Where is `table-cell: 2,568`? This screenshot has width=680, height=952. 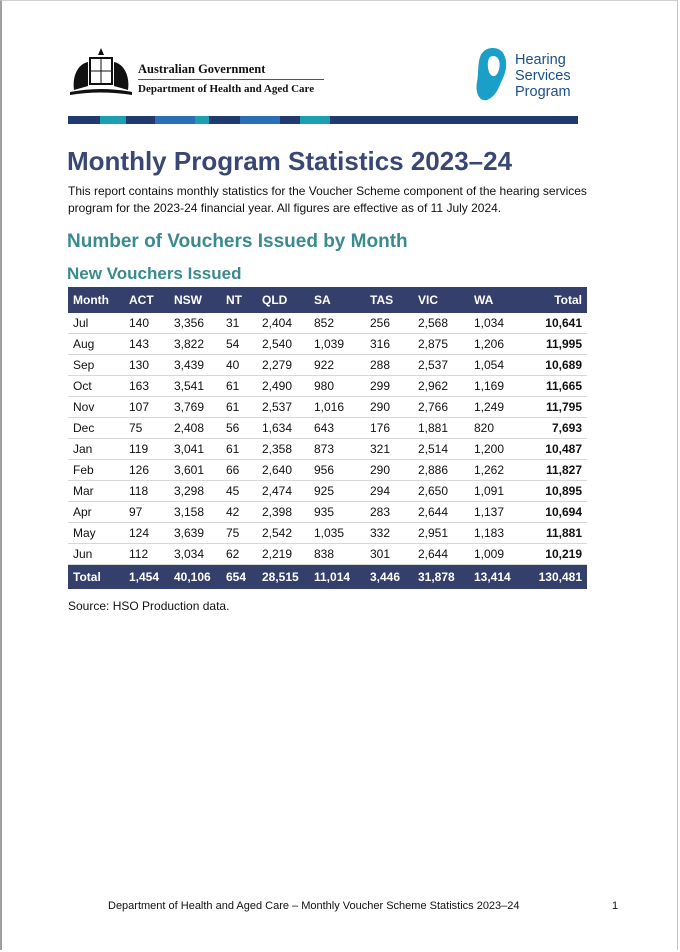
table-cell: 2,568 is located at coordinates (441, 323).